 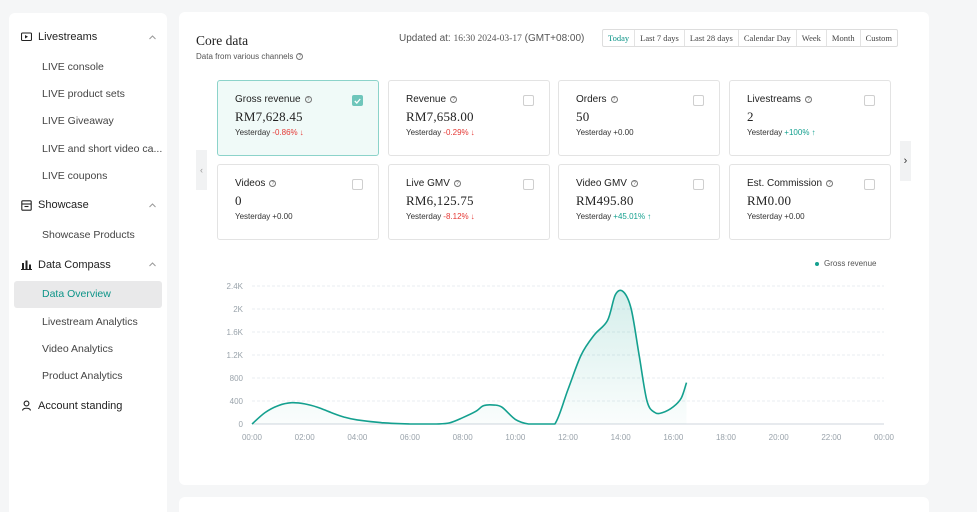 I want to click on metric-card-est-commission: Est. Commission? RM0.00 Yesterday +0.00, so click(x=810, y=202).